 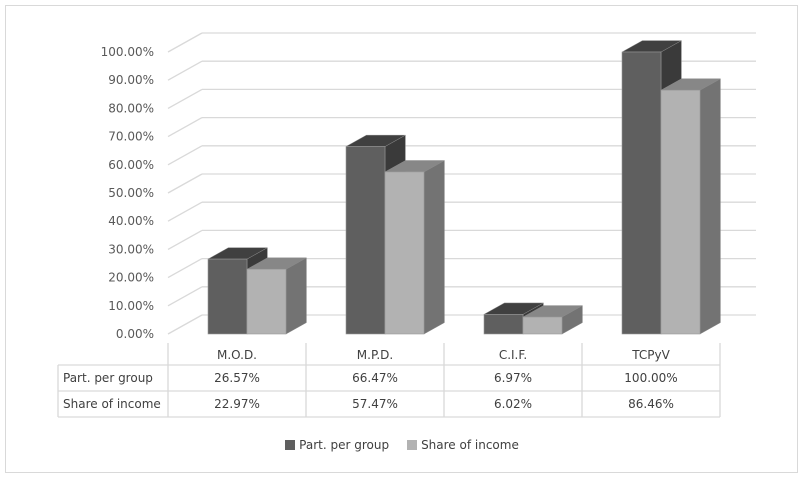 I want to click on table-cell: 26.57%, so click(x=237, y=378).